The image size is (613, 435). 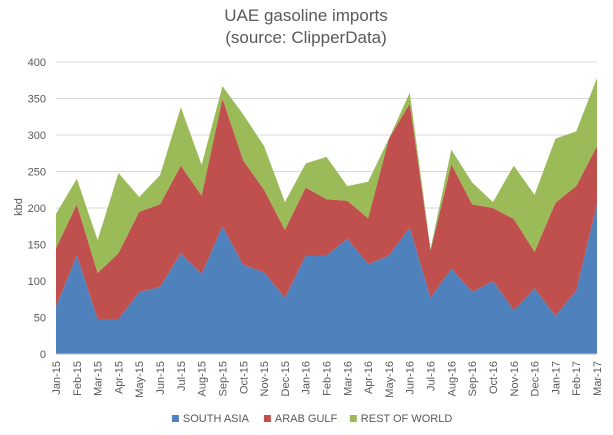 What do you see at coordinates (119, 377) in the screenshot?
I see `x-tick-label: Apr-15` at bounding box center [119, 377].